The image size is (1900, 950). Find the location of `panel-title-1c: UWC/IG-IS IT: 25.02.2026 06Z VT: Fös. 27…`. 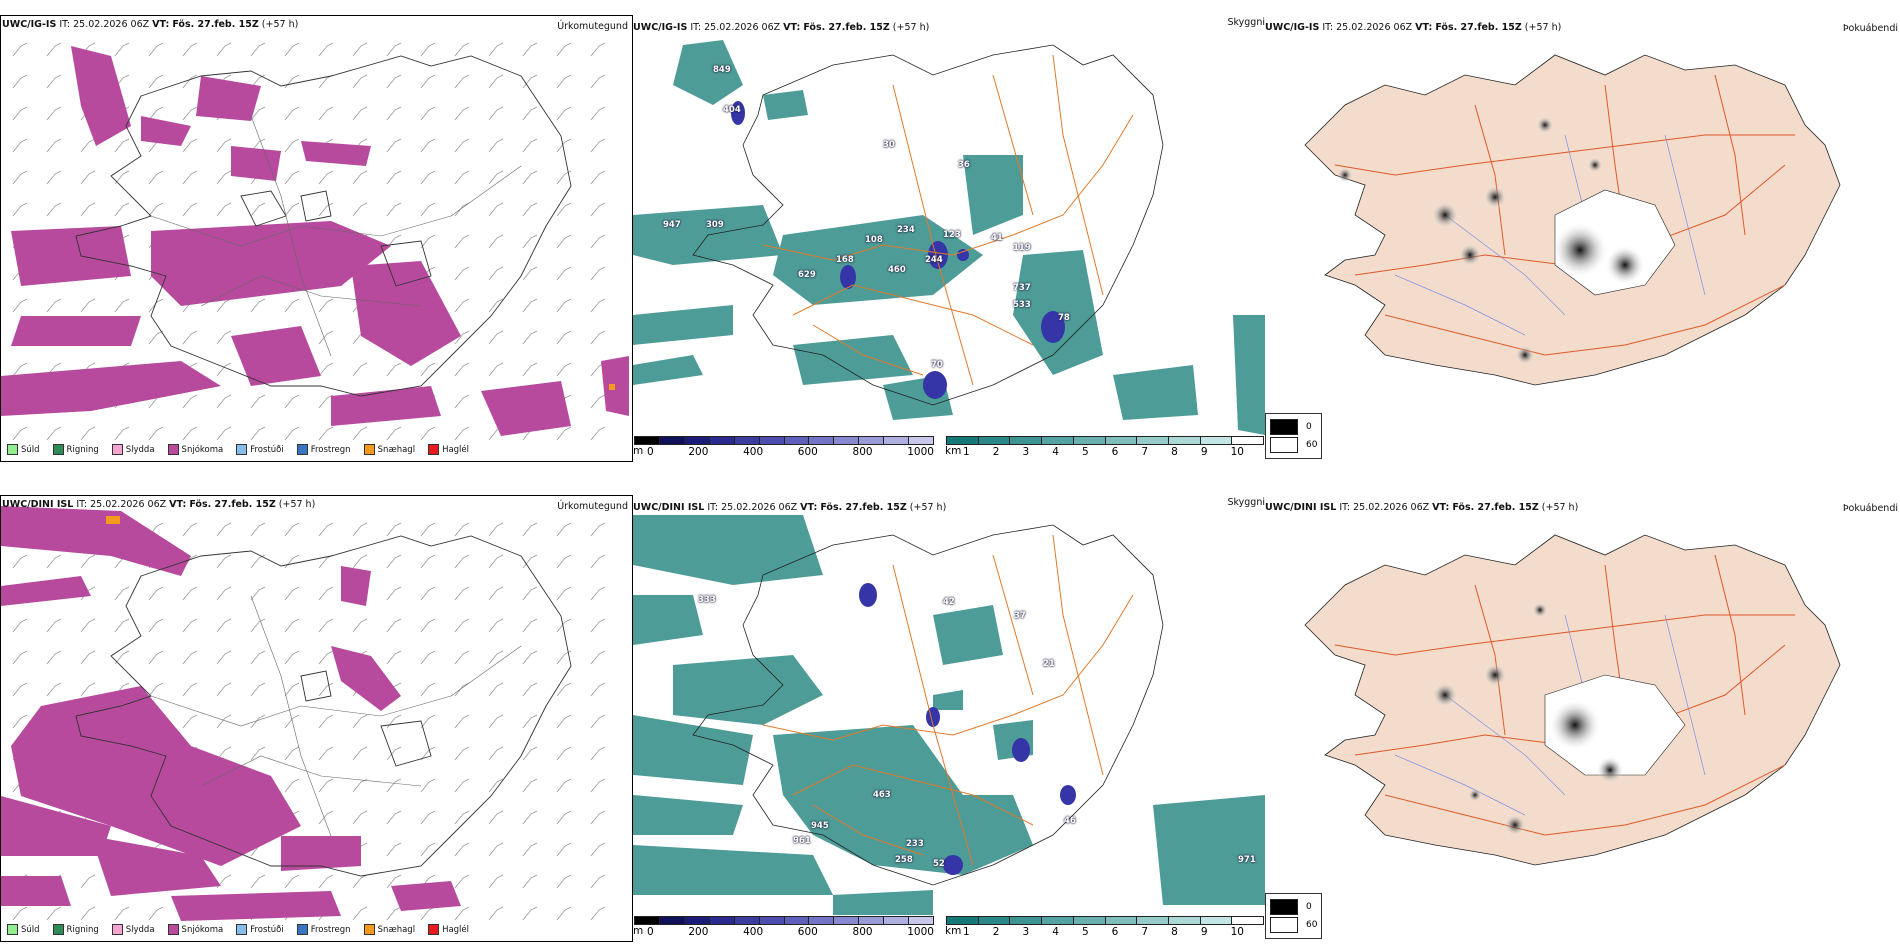

panel-title-1c: UWC/IG-IS IT: 25.02.2026 06Z VT: Fös. 27… is located at coordinates (1413, 28).